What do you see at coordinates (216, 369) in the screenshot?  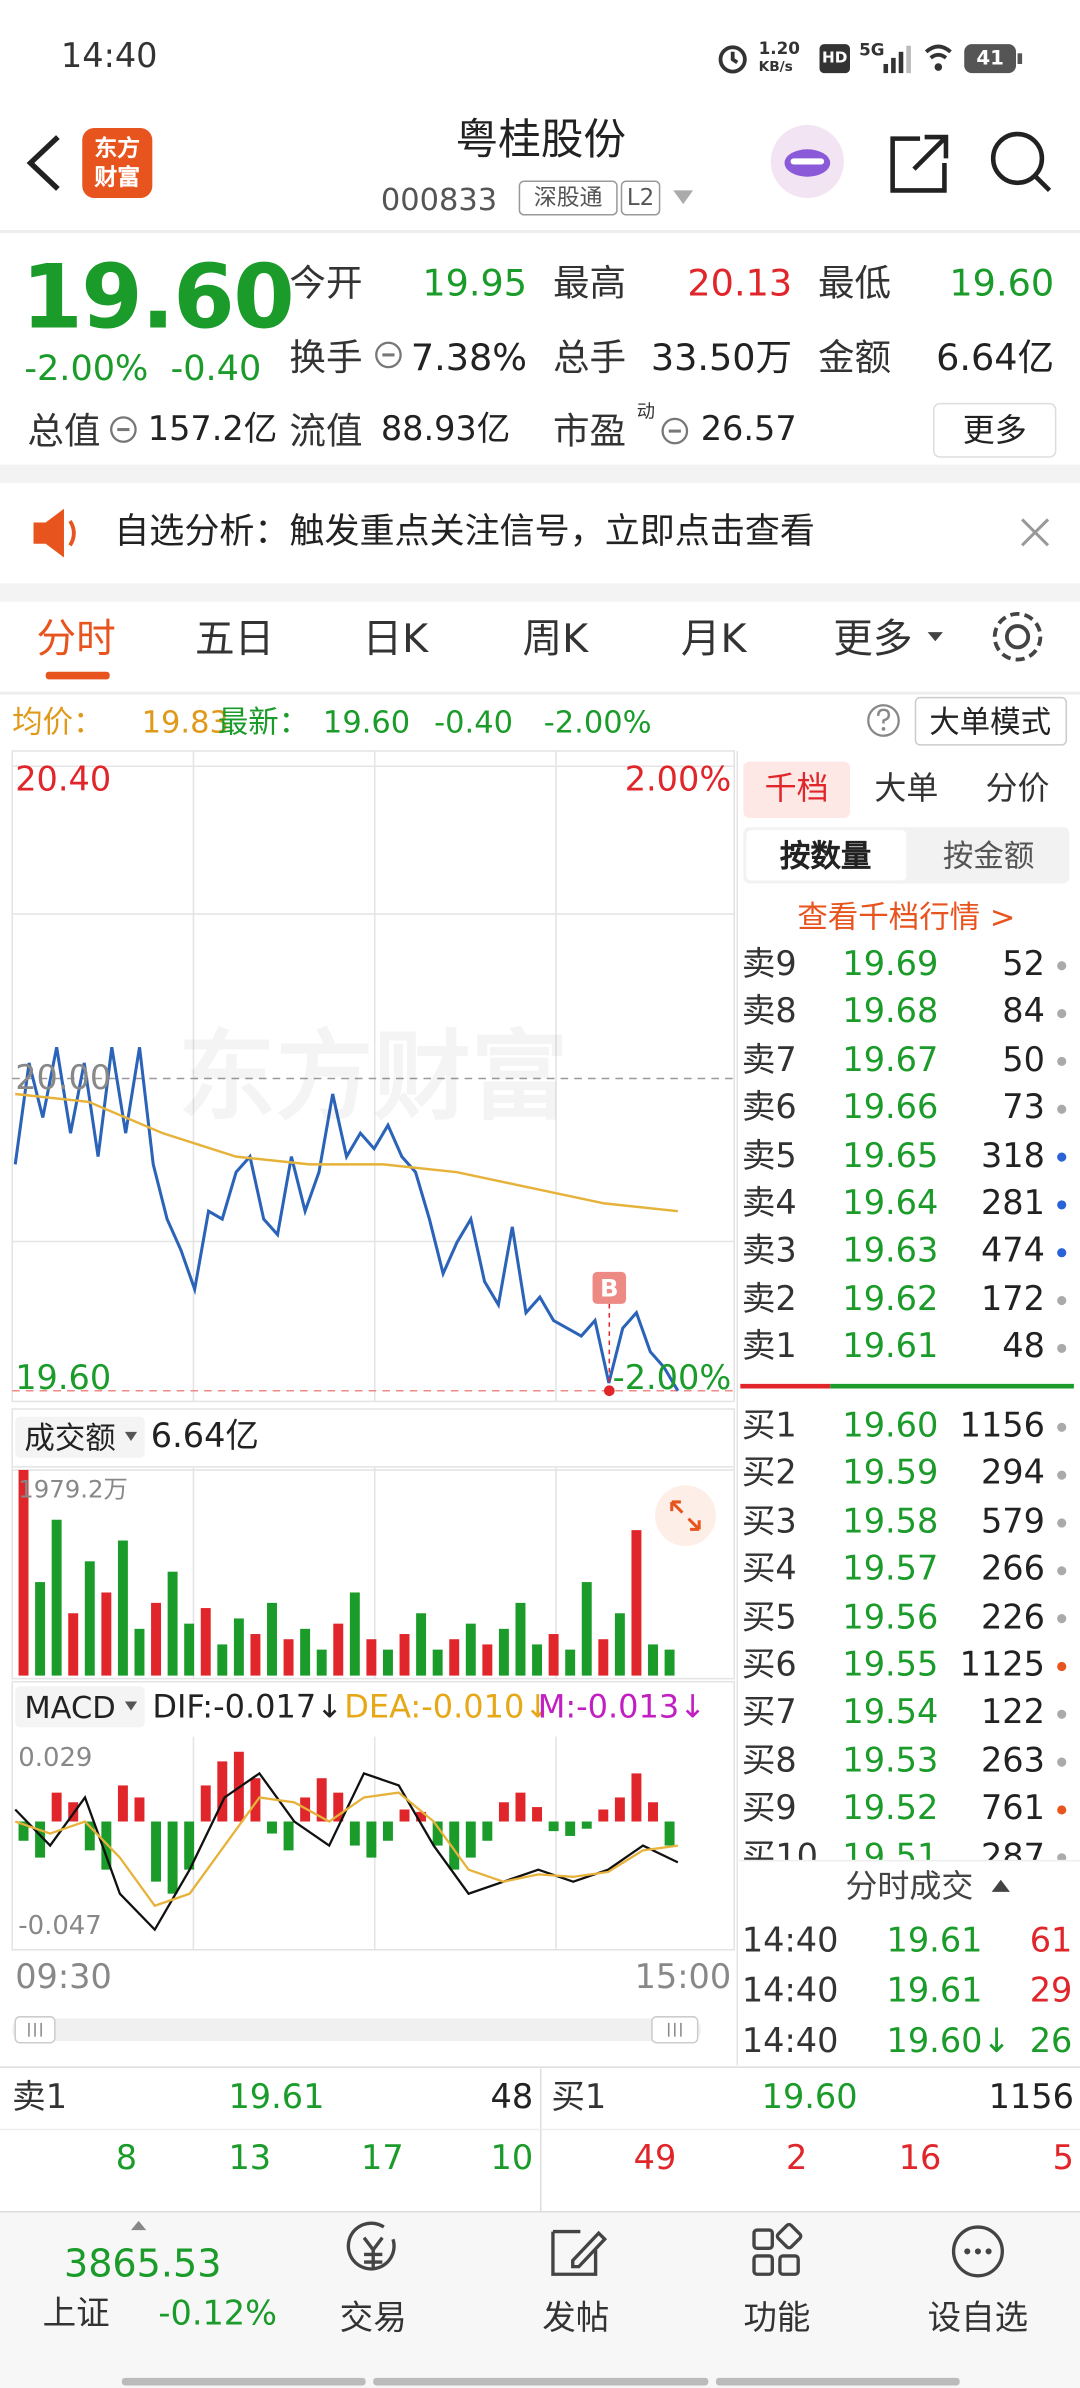 I see `change: -0.40` at bounding box center [216, 369].